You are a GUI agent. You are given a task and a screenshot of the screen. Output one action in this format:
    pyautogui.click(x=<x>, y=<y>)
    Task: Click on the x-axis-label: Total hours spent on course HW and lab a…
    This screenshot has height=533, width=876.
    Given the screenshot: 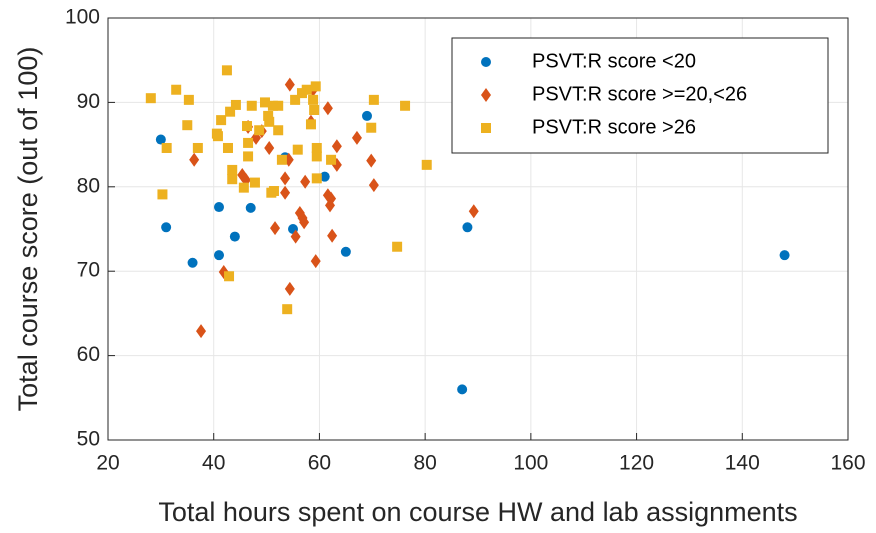 What is the action you would take?
    pyautogui.click(x=477, y=512)
    